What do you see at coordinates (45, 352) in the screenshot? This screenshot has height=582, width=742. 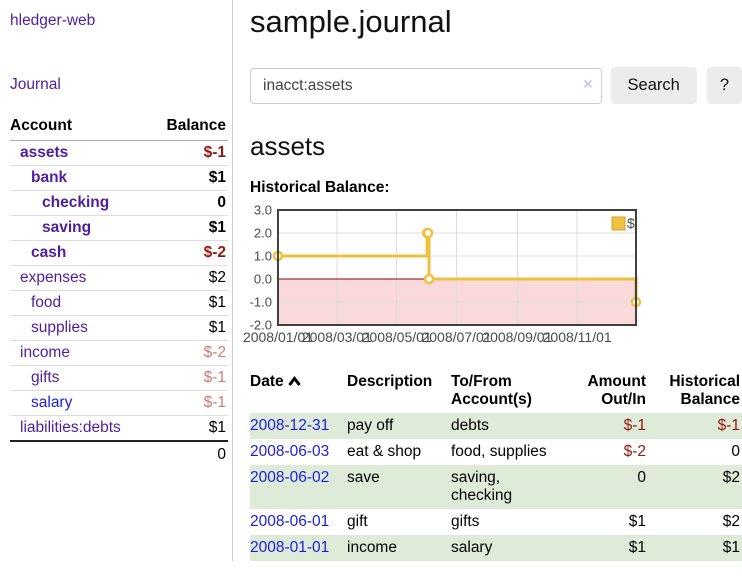 I see `account-link: income` at bounding box center [45, 352].